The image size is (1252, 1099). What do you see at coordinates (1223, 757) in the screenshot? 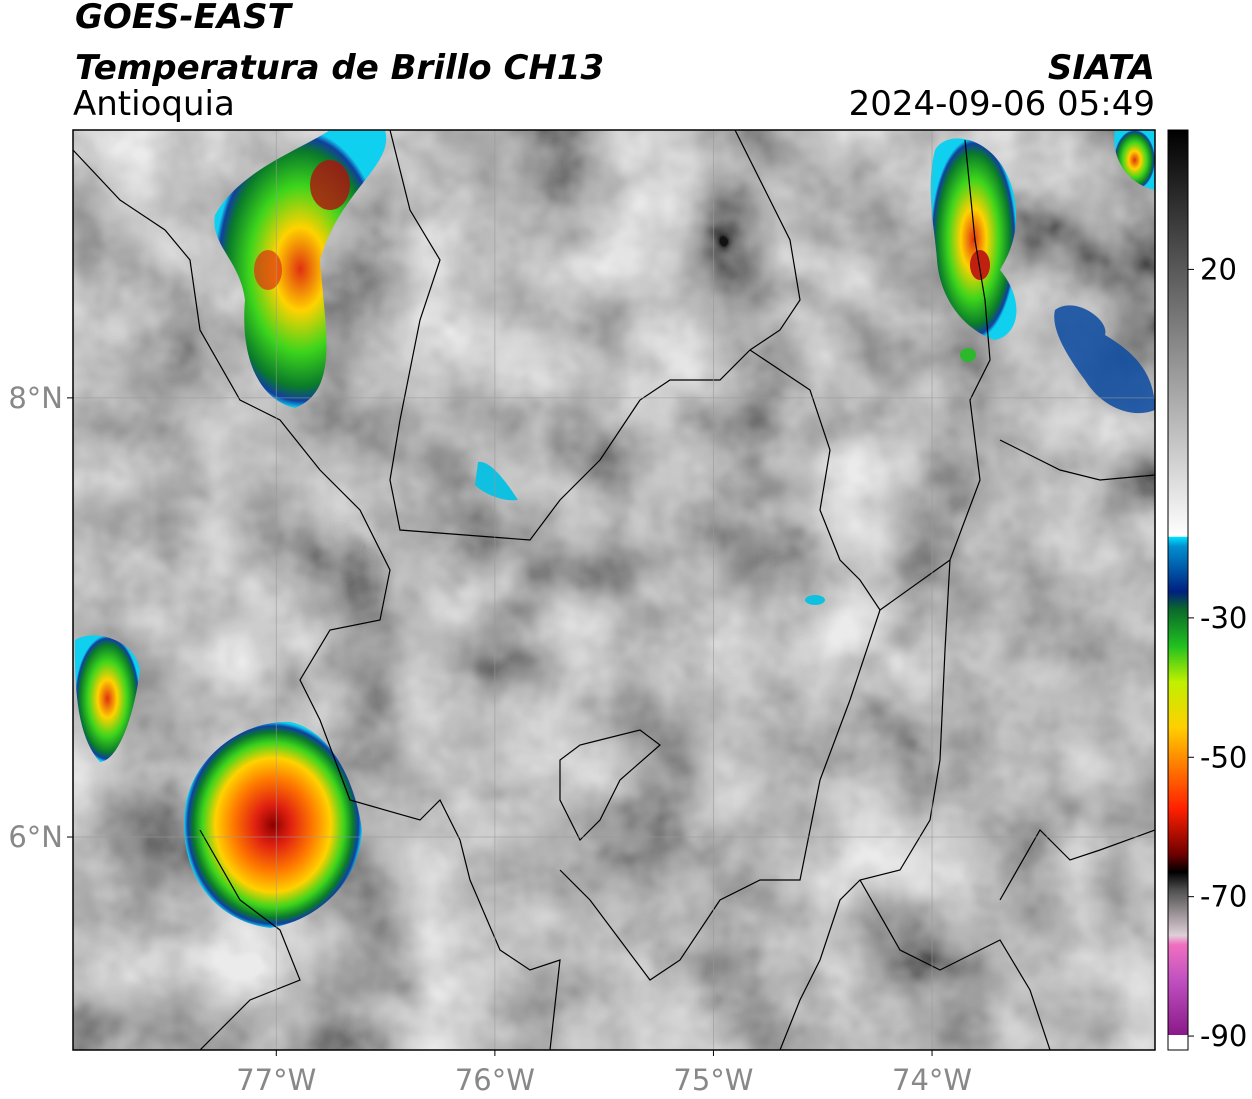
I see `colorbar-tick-label: -50` at bounding box center [1223, 757].